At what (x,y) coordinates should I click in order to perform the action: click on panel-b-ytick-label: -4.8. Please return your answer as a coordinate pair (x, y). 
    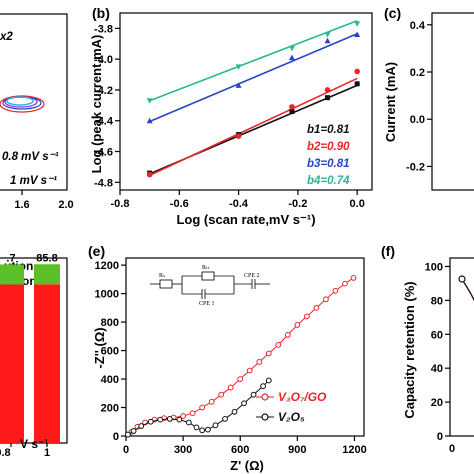
    Looking at the image, I should click on (103, 183).